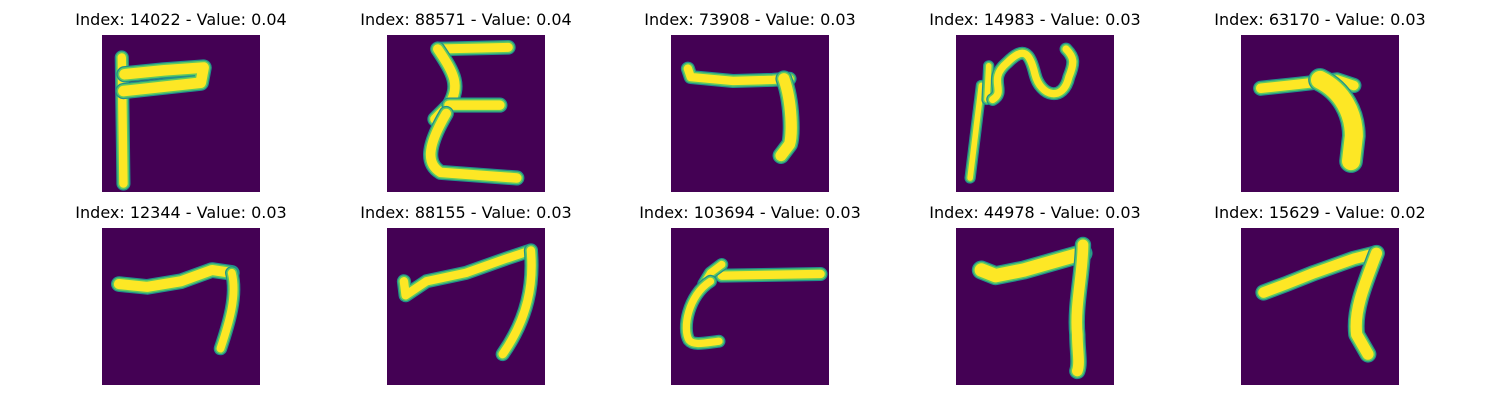  Describe the element at coordinates (750, 19) in the screenshot. I see `panel-title: Index: 73908 - Value: 0.03` at that location.